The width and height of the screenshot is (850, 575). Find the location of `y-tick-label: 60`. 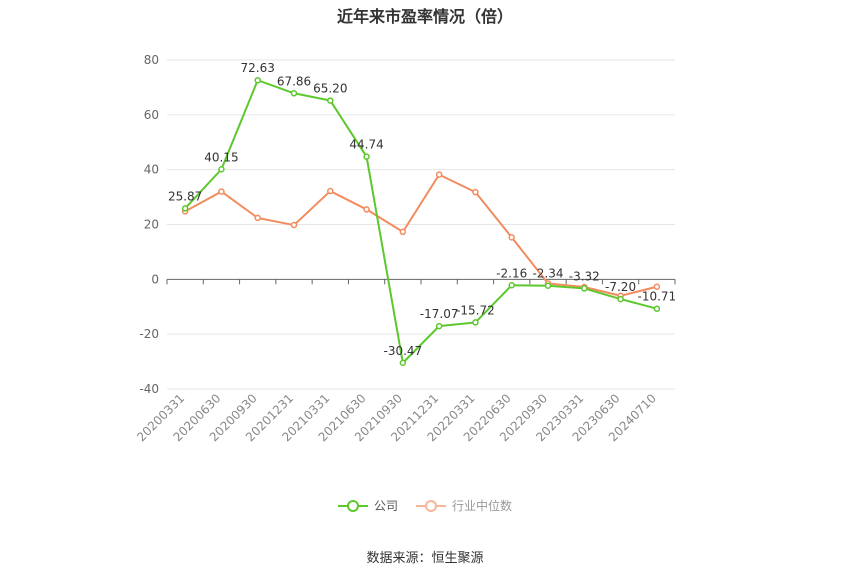

y-tick-label: 60 is located at coordinates (151, 115).